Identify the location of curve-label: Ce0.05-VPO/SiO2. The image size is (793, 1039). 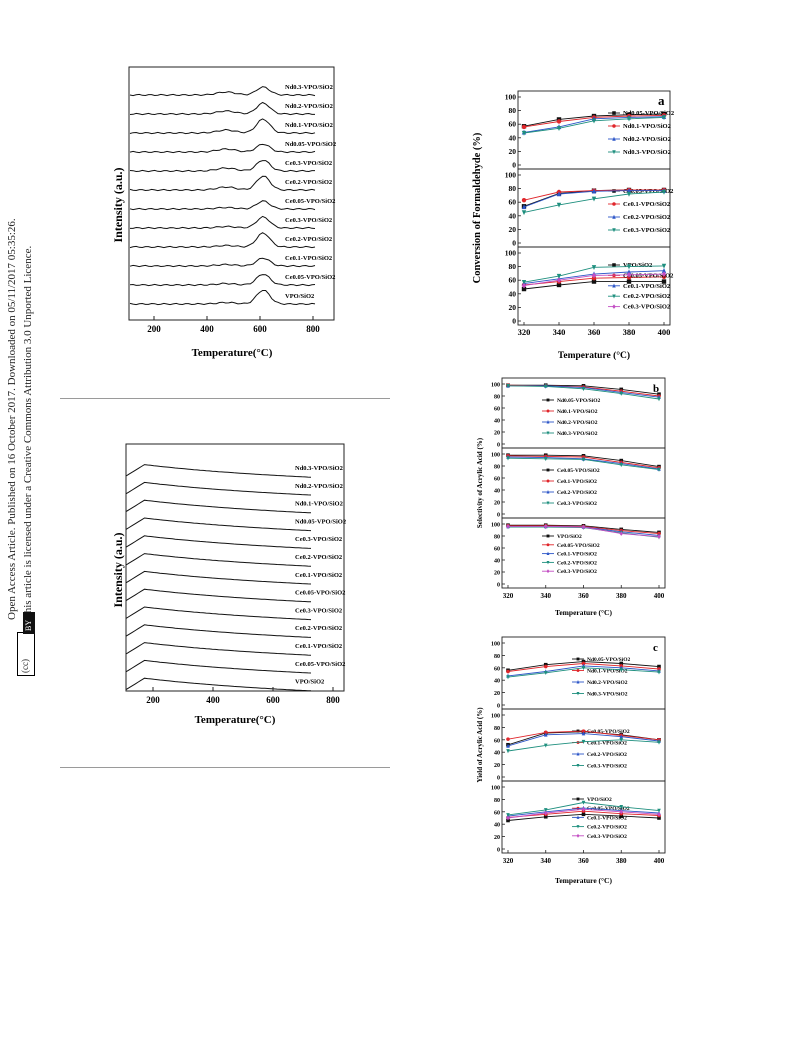
(320, 664).